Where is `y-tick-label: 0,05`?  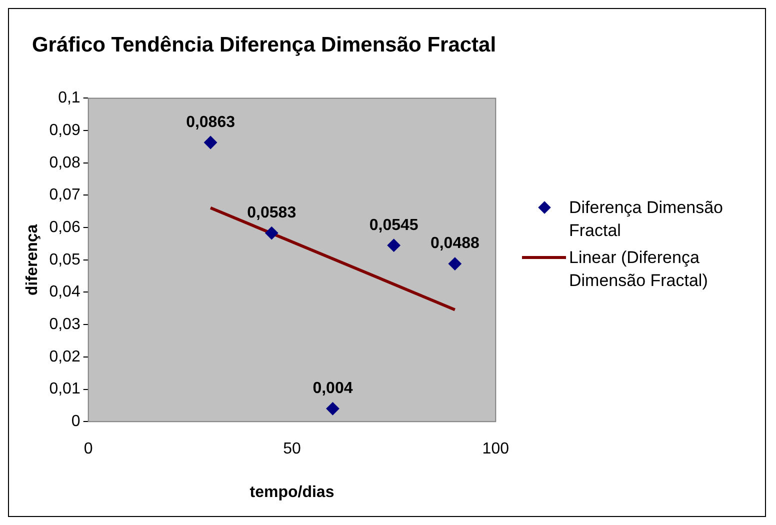
y-tick-label: 0,05 is located at coordinates (64, 259).